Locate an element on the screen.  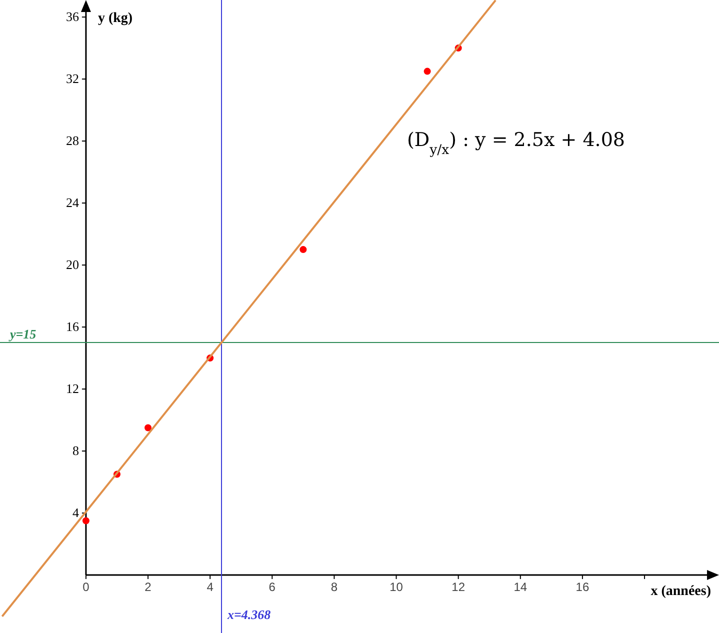
y-axis-title: y (kg) is located at coordinates (115, 18).